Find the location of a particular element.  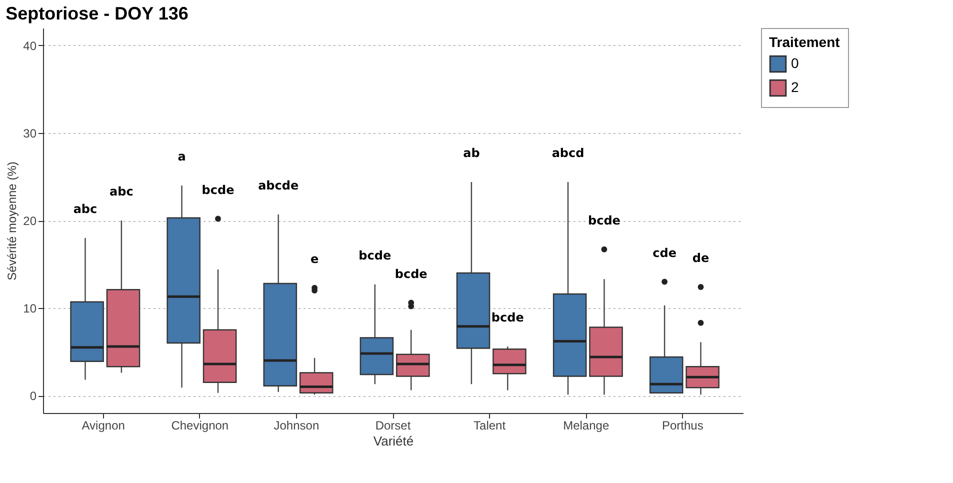

chart-title: Septoriose - DOY 136 is located at coordinates (97, 14).